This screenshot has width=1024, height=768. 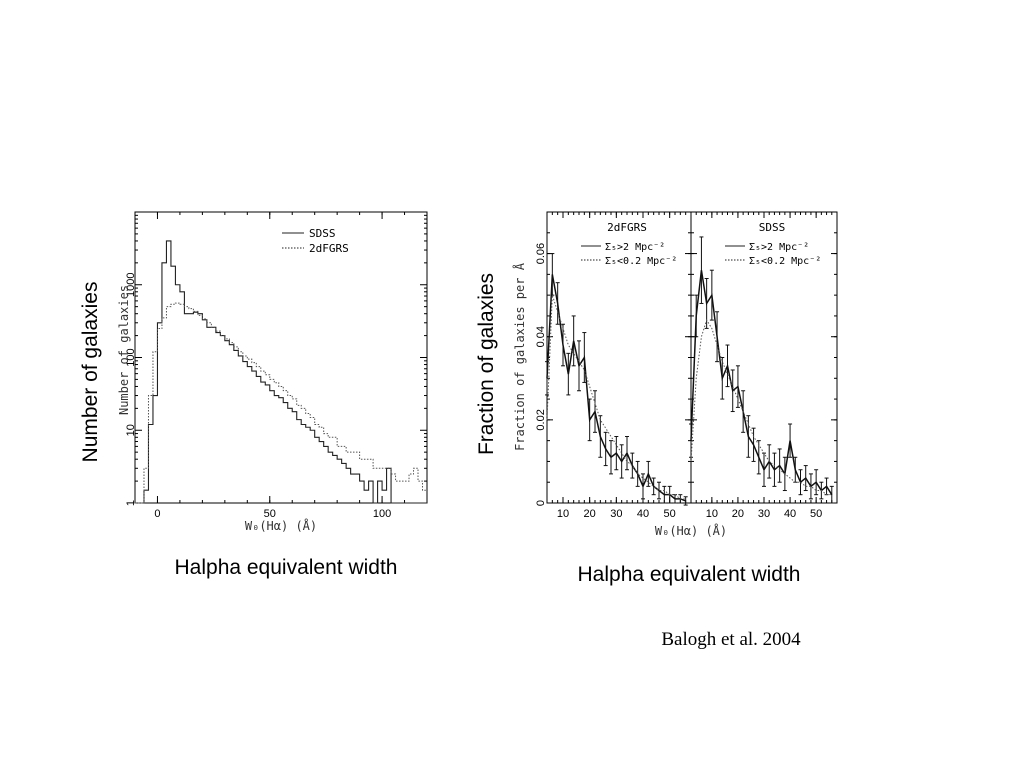 What do you see at coordinates (157, 514) in the screenshot?
I see `hist-xtick-label: 0` at bounding box center [157, 514].